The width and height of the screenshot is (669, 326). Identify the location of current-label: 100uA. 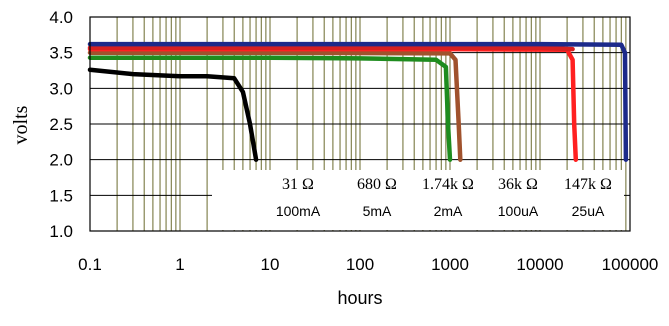
(518, 211).